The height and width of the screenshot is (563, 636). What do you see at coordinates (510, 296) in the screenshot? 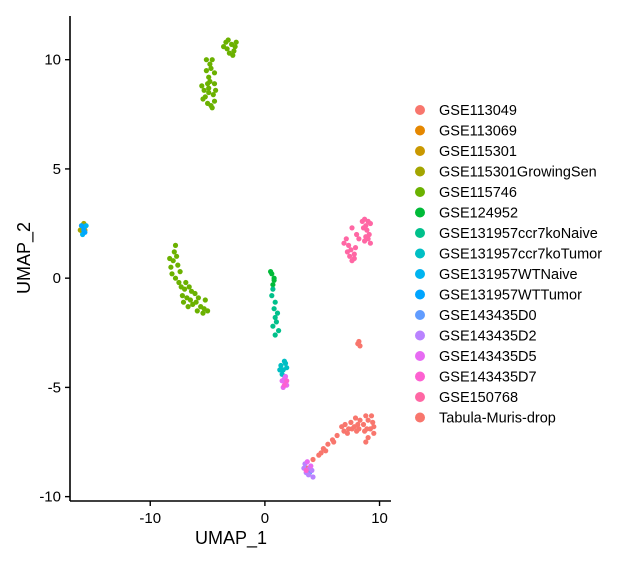
I see `legend-label: GSE131957WTTumor` at bounding box center [510, 296].